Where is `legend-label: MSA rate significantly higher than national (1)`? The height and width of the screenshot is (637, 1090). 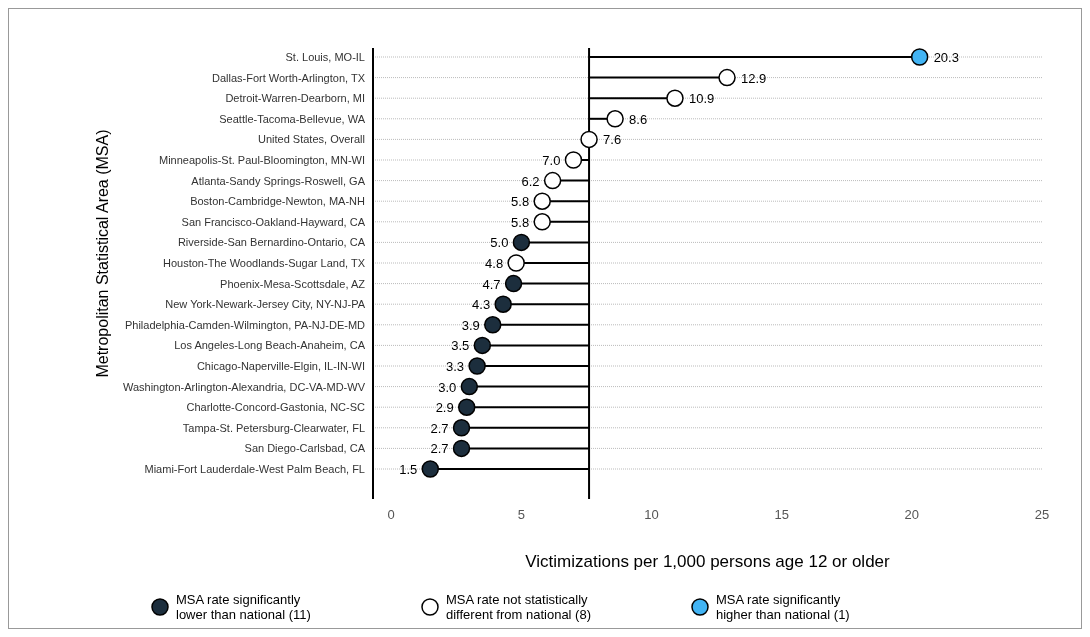
legend-label: MSA rate significantly higher than national (1) is located at coordinates (783, 607).